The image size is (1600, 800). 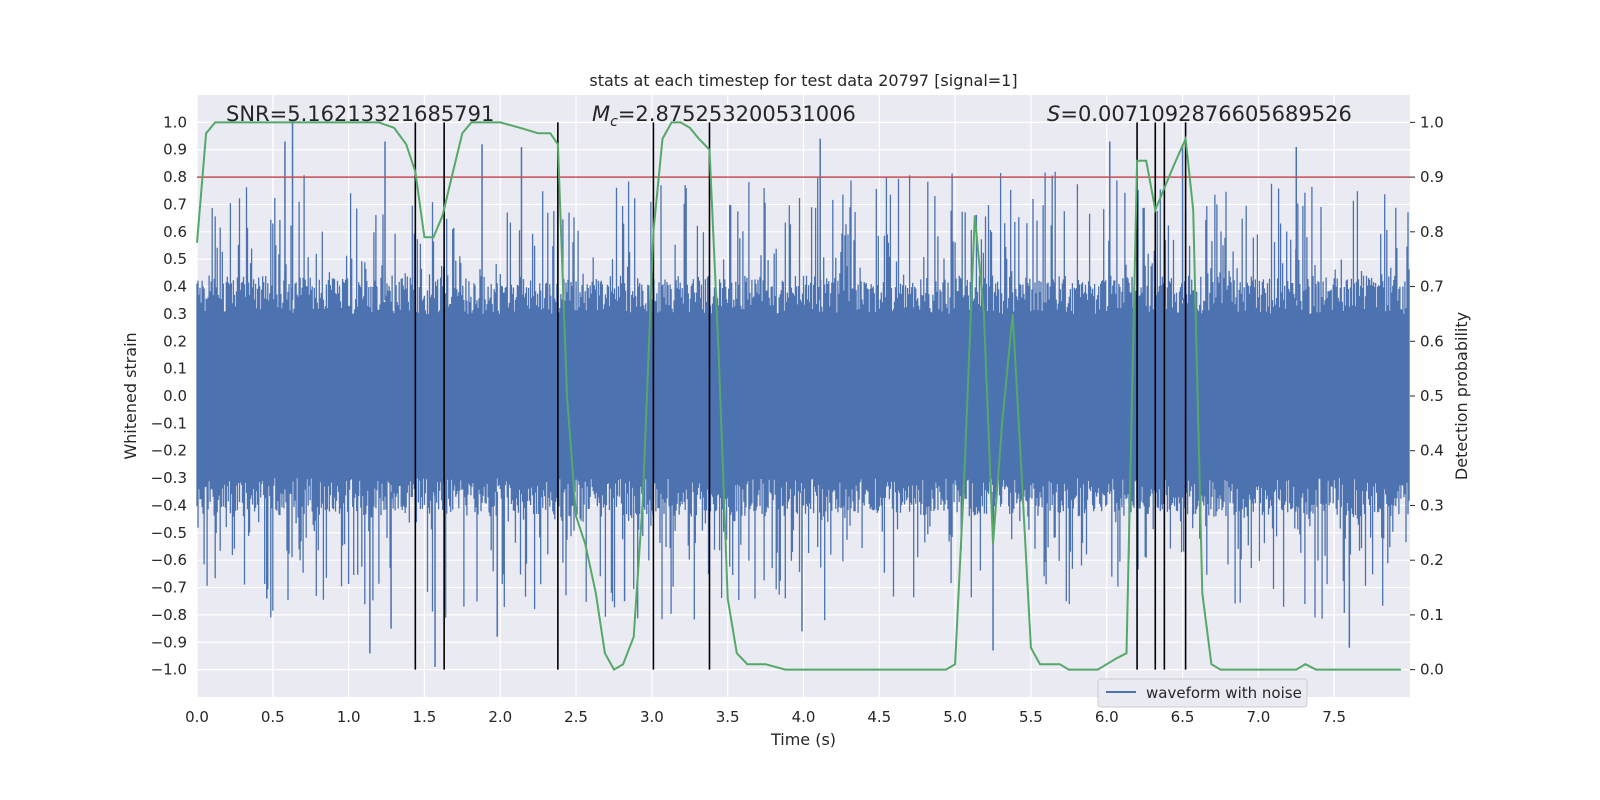 I want to click on y-tick-label: −1.0, so click(x=169, y=670).